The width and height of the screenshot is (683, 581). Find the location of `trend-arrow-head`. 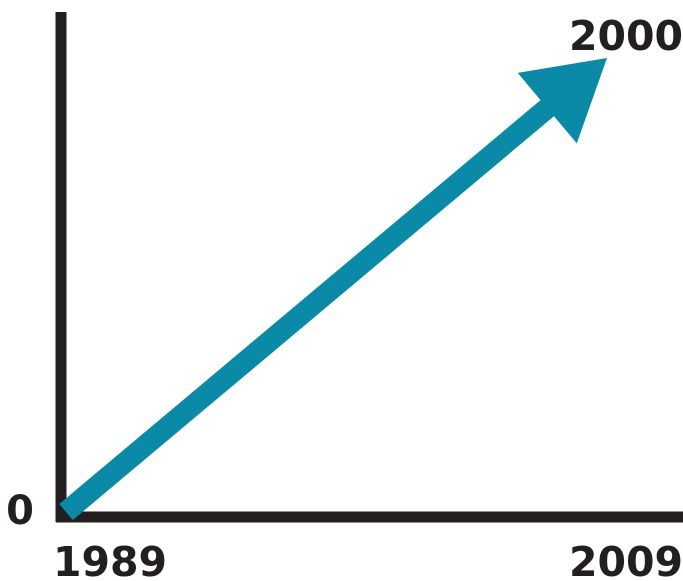

trend-arrow-head is located at coordinates (562, 101).